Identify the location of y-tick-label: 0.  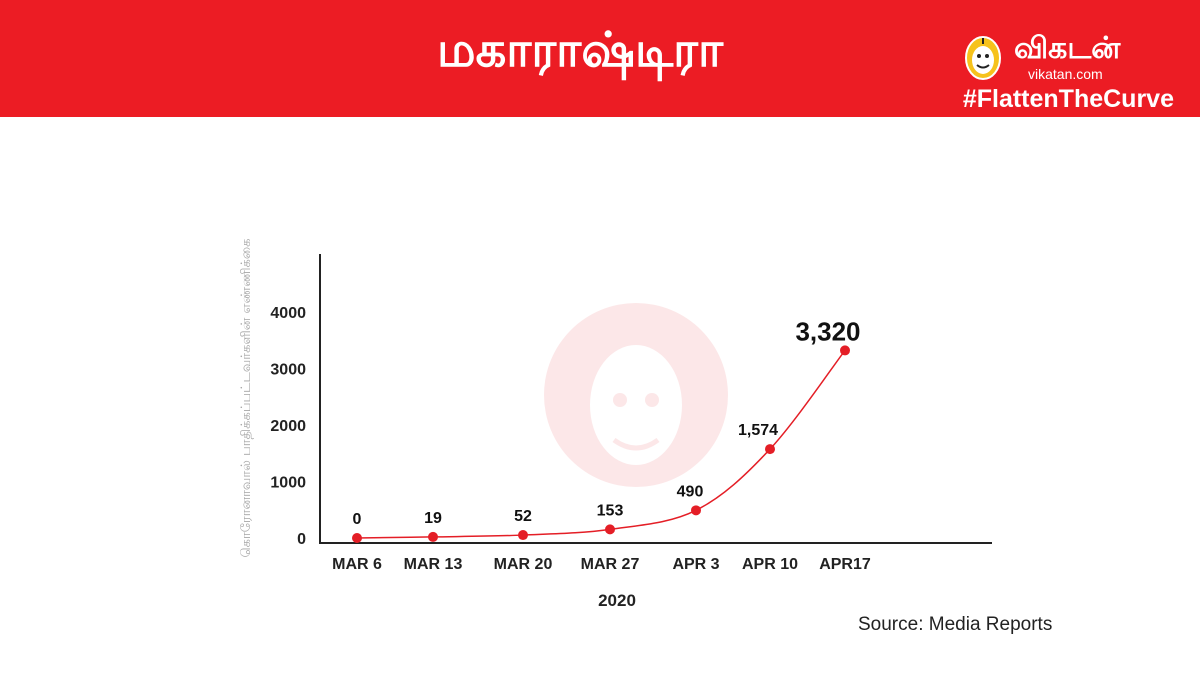
(301, 539).